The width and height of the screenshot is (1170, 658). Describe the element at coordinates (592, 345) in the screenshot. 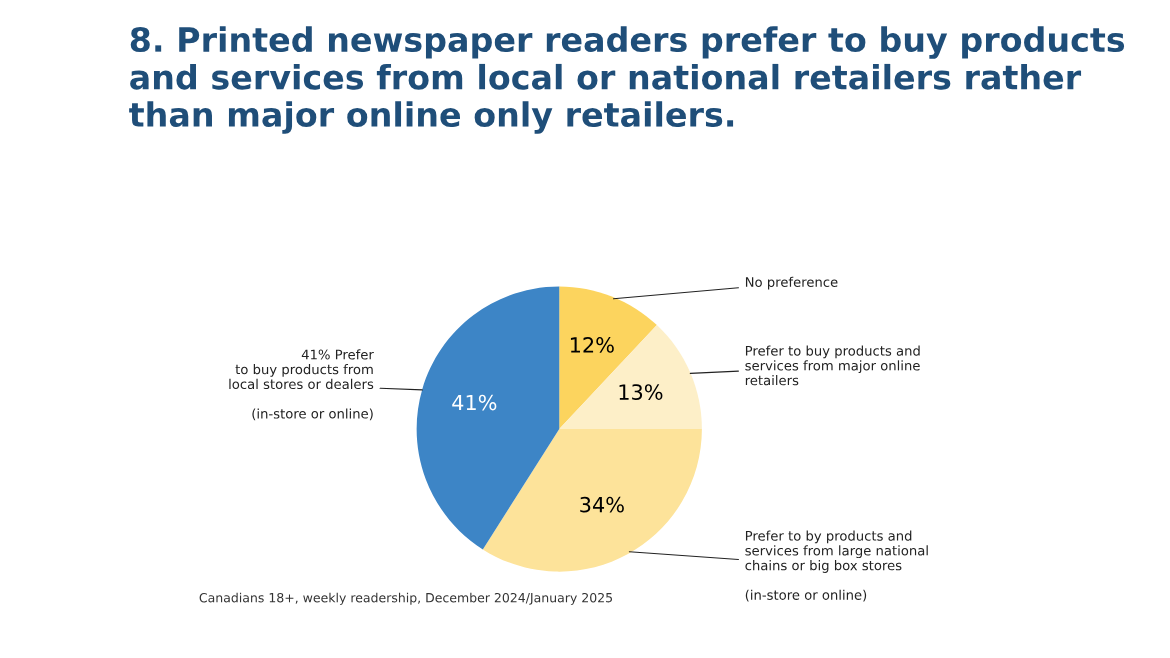

I see `data-label: 12%` at that location.